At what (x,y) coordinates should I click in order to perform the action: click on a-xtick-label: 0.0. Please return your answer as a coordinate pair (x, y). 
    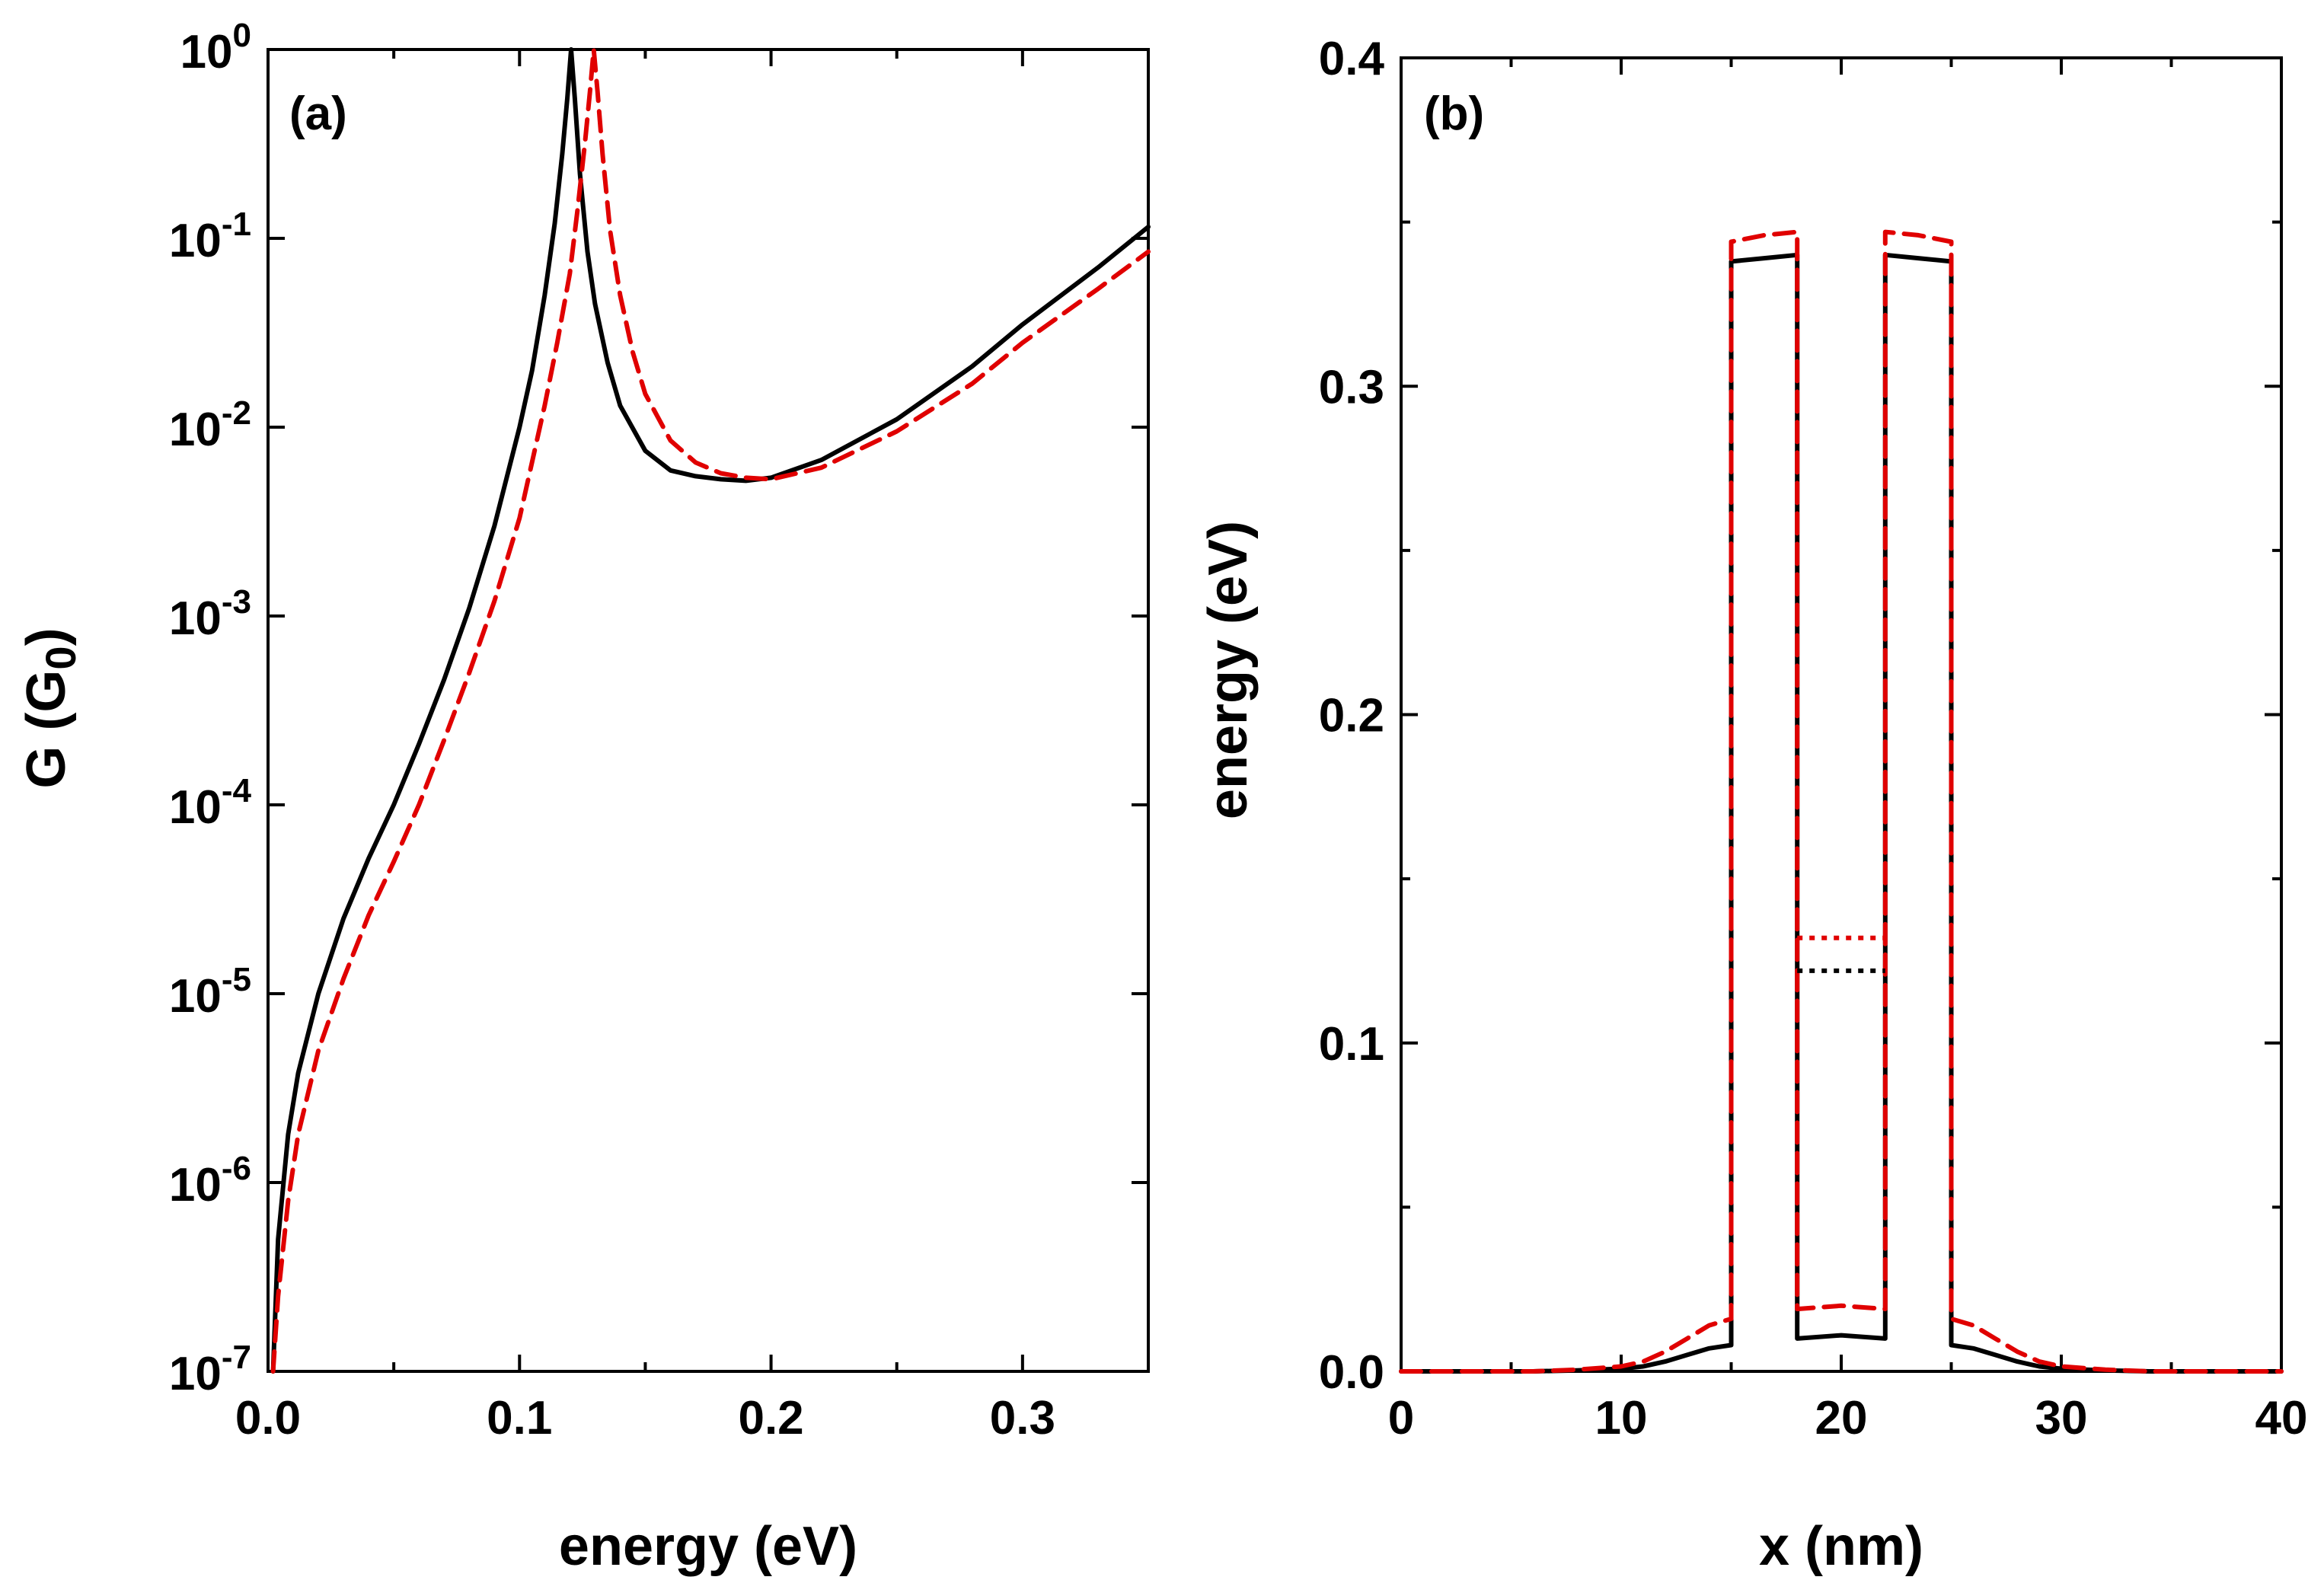
    Looking at the image, I should click on (268, 1418).